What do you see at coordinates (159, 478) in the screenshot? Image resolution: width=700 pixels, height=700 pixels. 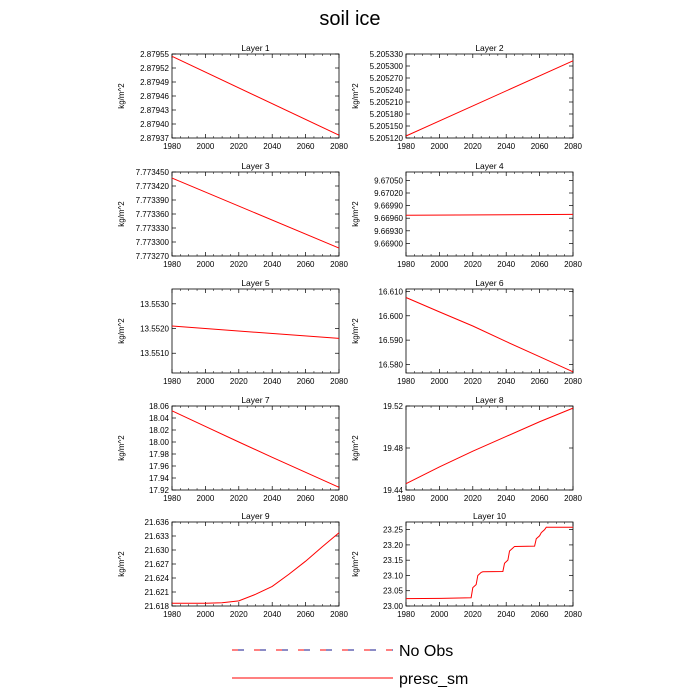 I see `y-tick-label: 17.94` at bounding box center [159, 478].